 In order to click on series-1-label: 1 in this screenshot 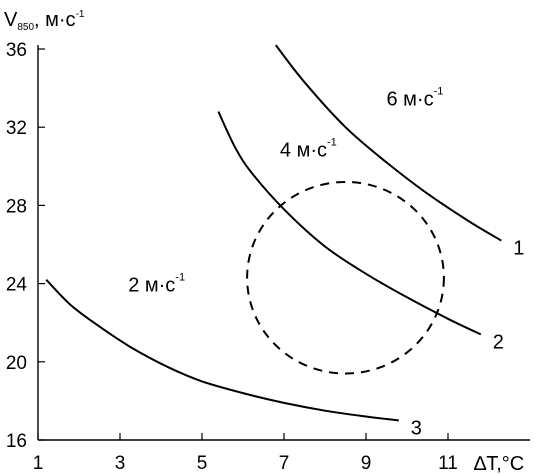, I will do `click(518, 249)`.